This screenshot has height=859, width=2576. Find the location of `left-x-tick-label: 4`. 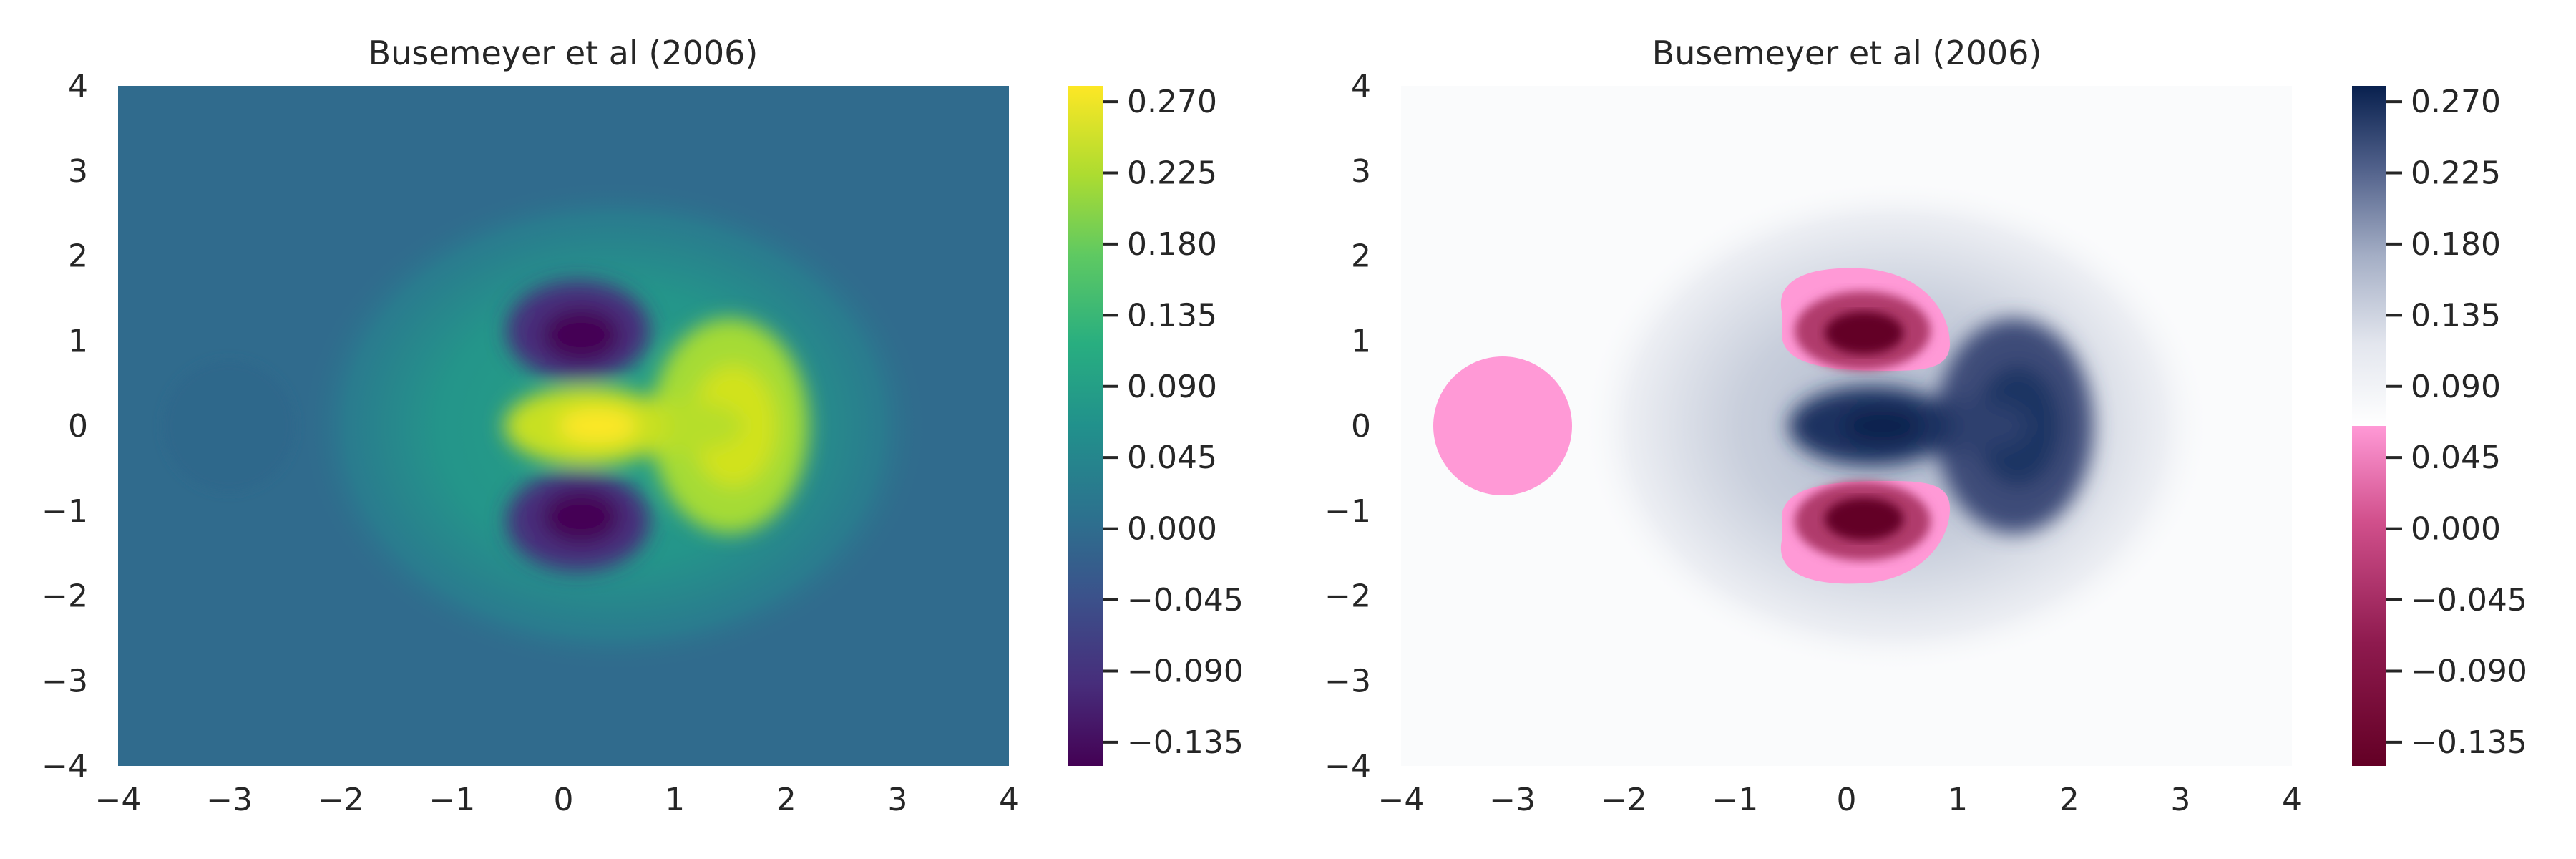

left-x-tick-label: 4 is located at coordinates (1009, 800).